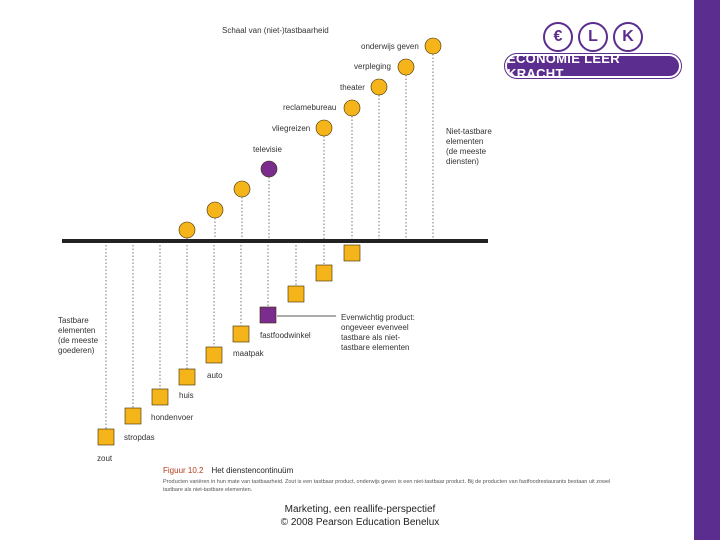 The image size is (720, 540). Describe the element at coordinates (275, 30) in the screenshot. I see `scale-title: Schaal van (niet-)tastbaarheid` at that location.